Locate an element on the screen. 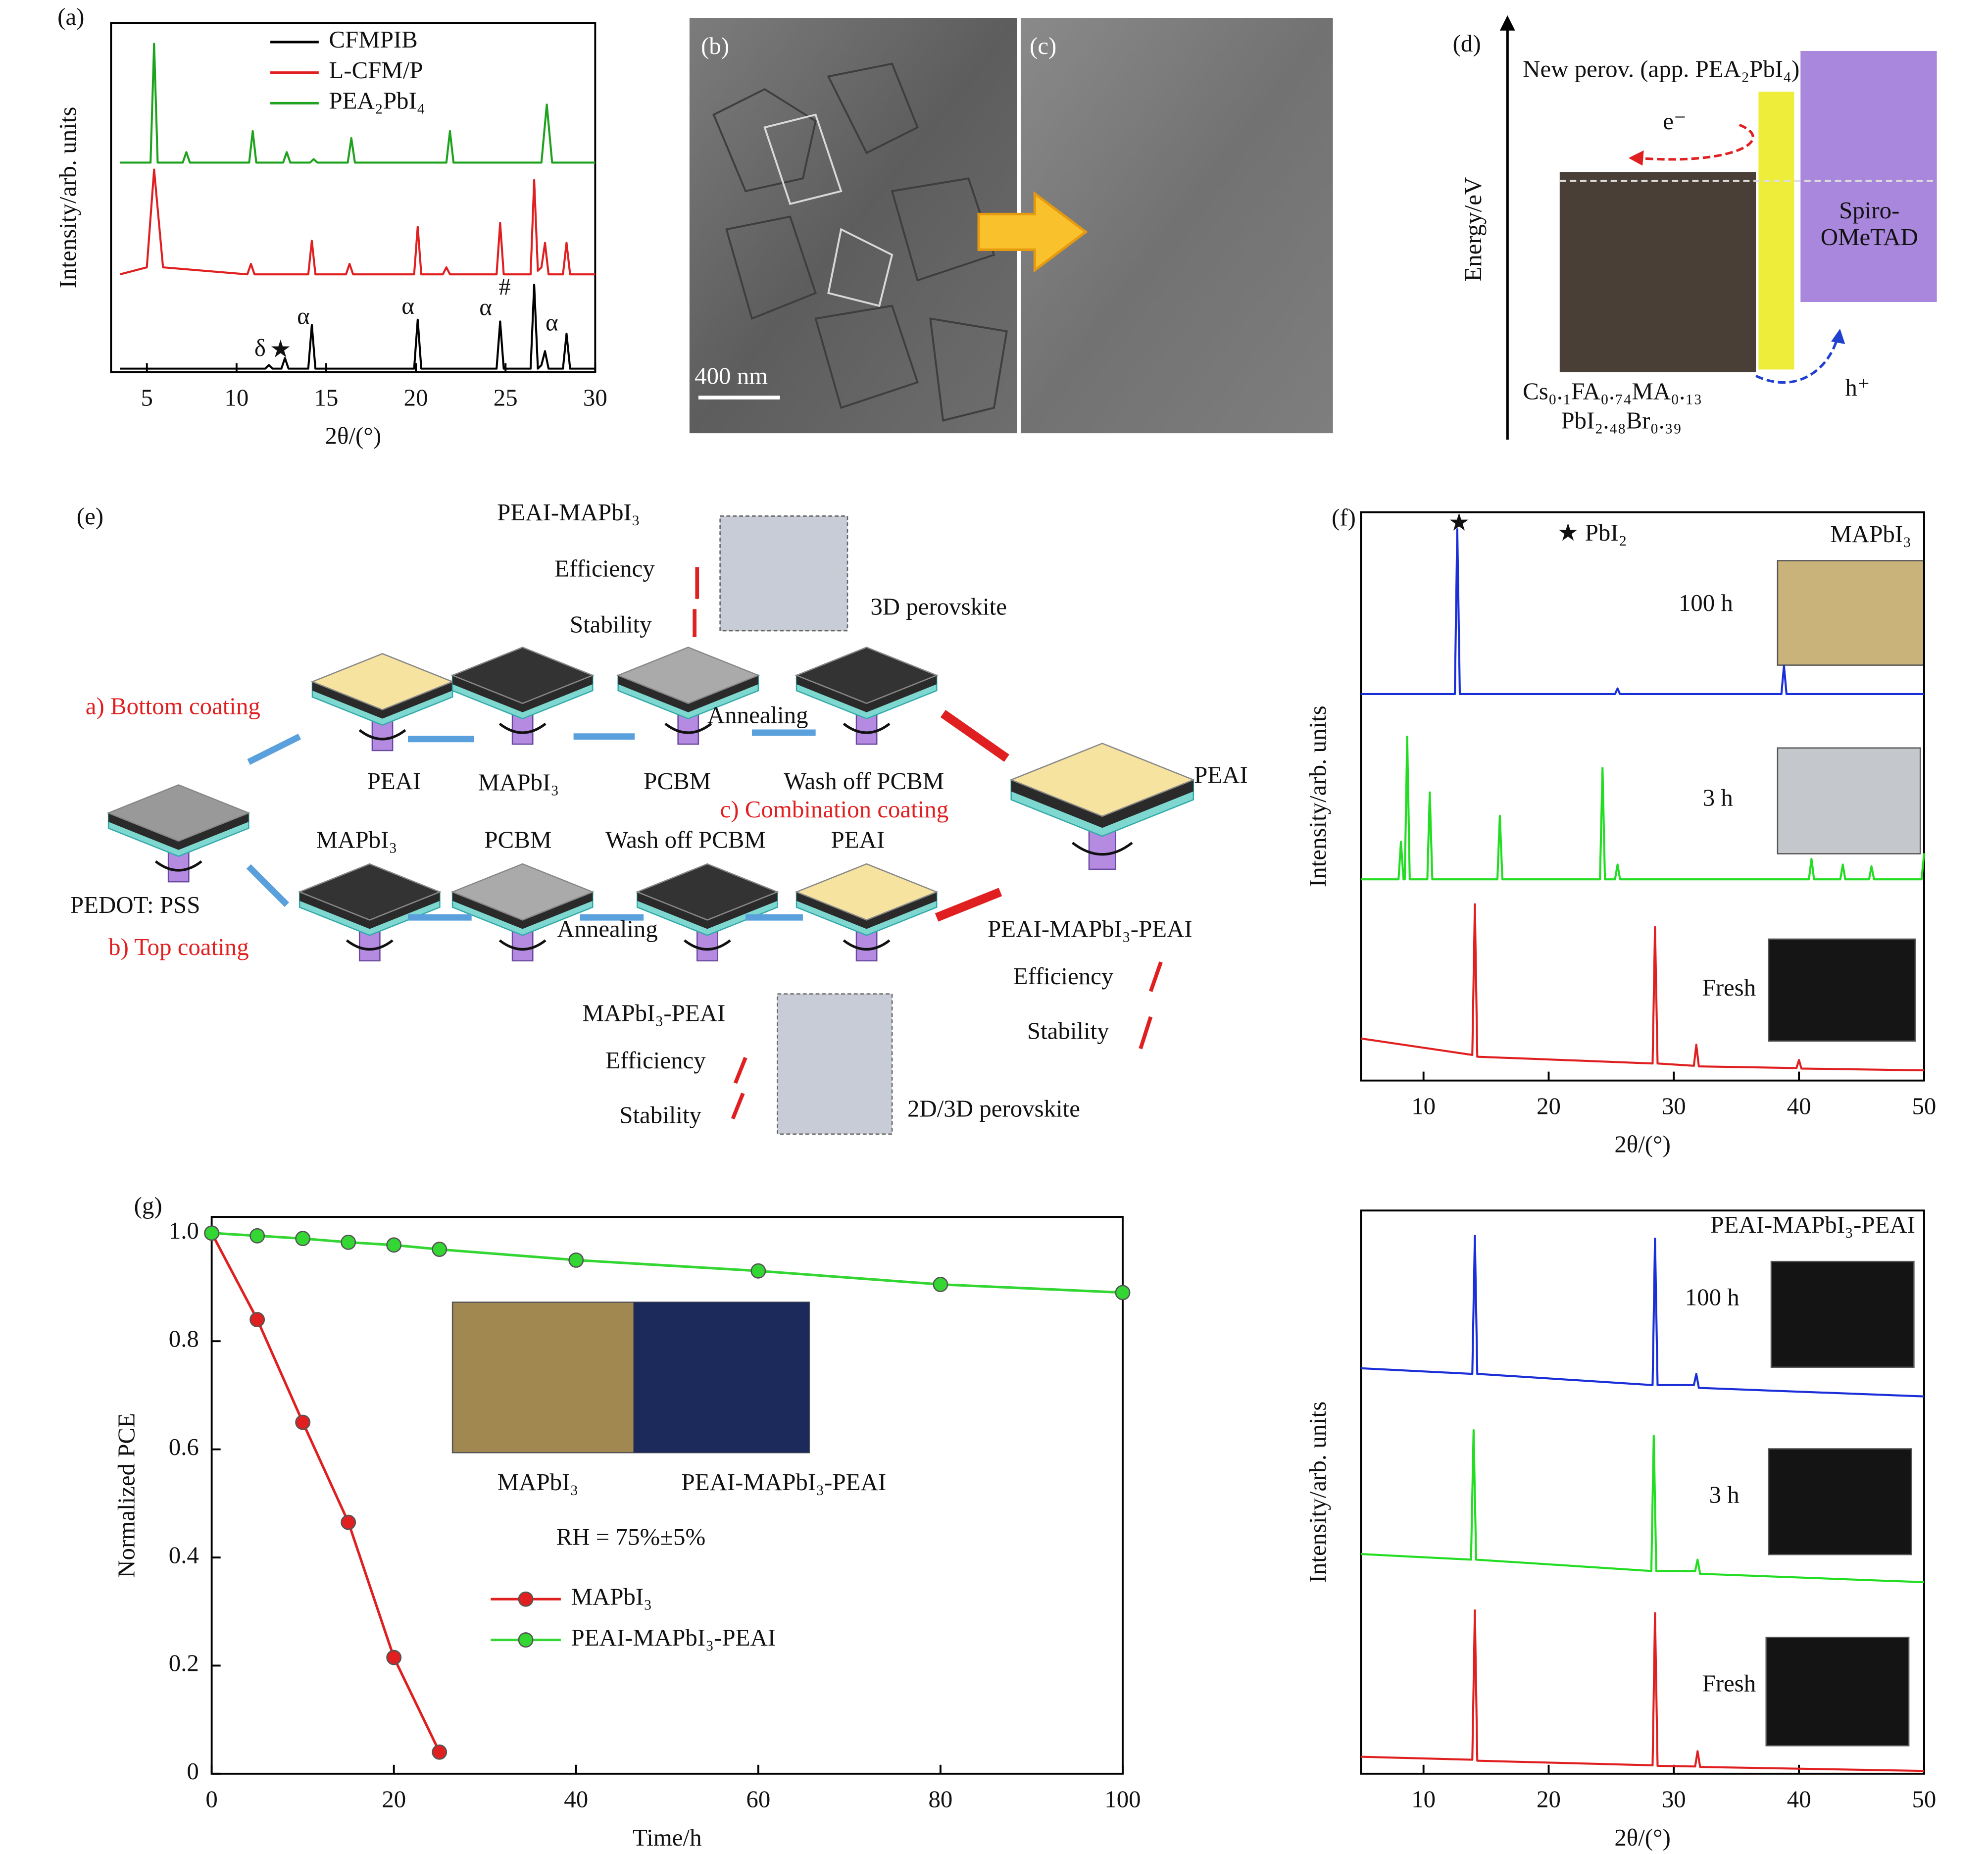 The image size is (1988, 1854). annotation: # is located at coordinates (504, 286).